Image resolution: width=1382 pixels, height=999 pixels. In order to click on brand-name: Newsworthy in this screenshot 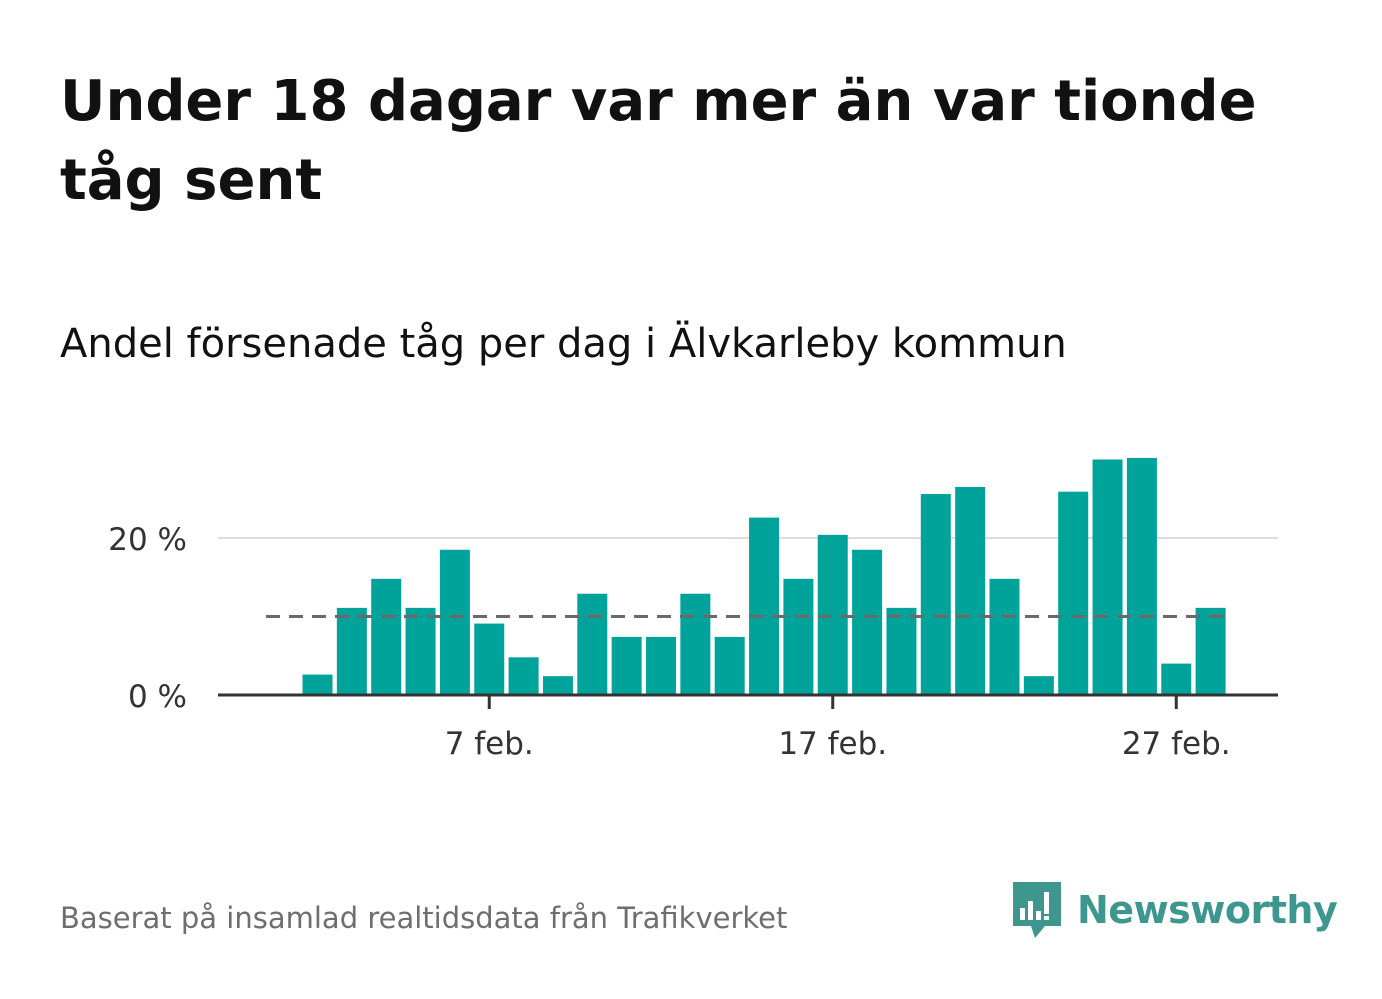, I will do `click(1207, 910)`.